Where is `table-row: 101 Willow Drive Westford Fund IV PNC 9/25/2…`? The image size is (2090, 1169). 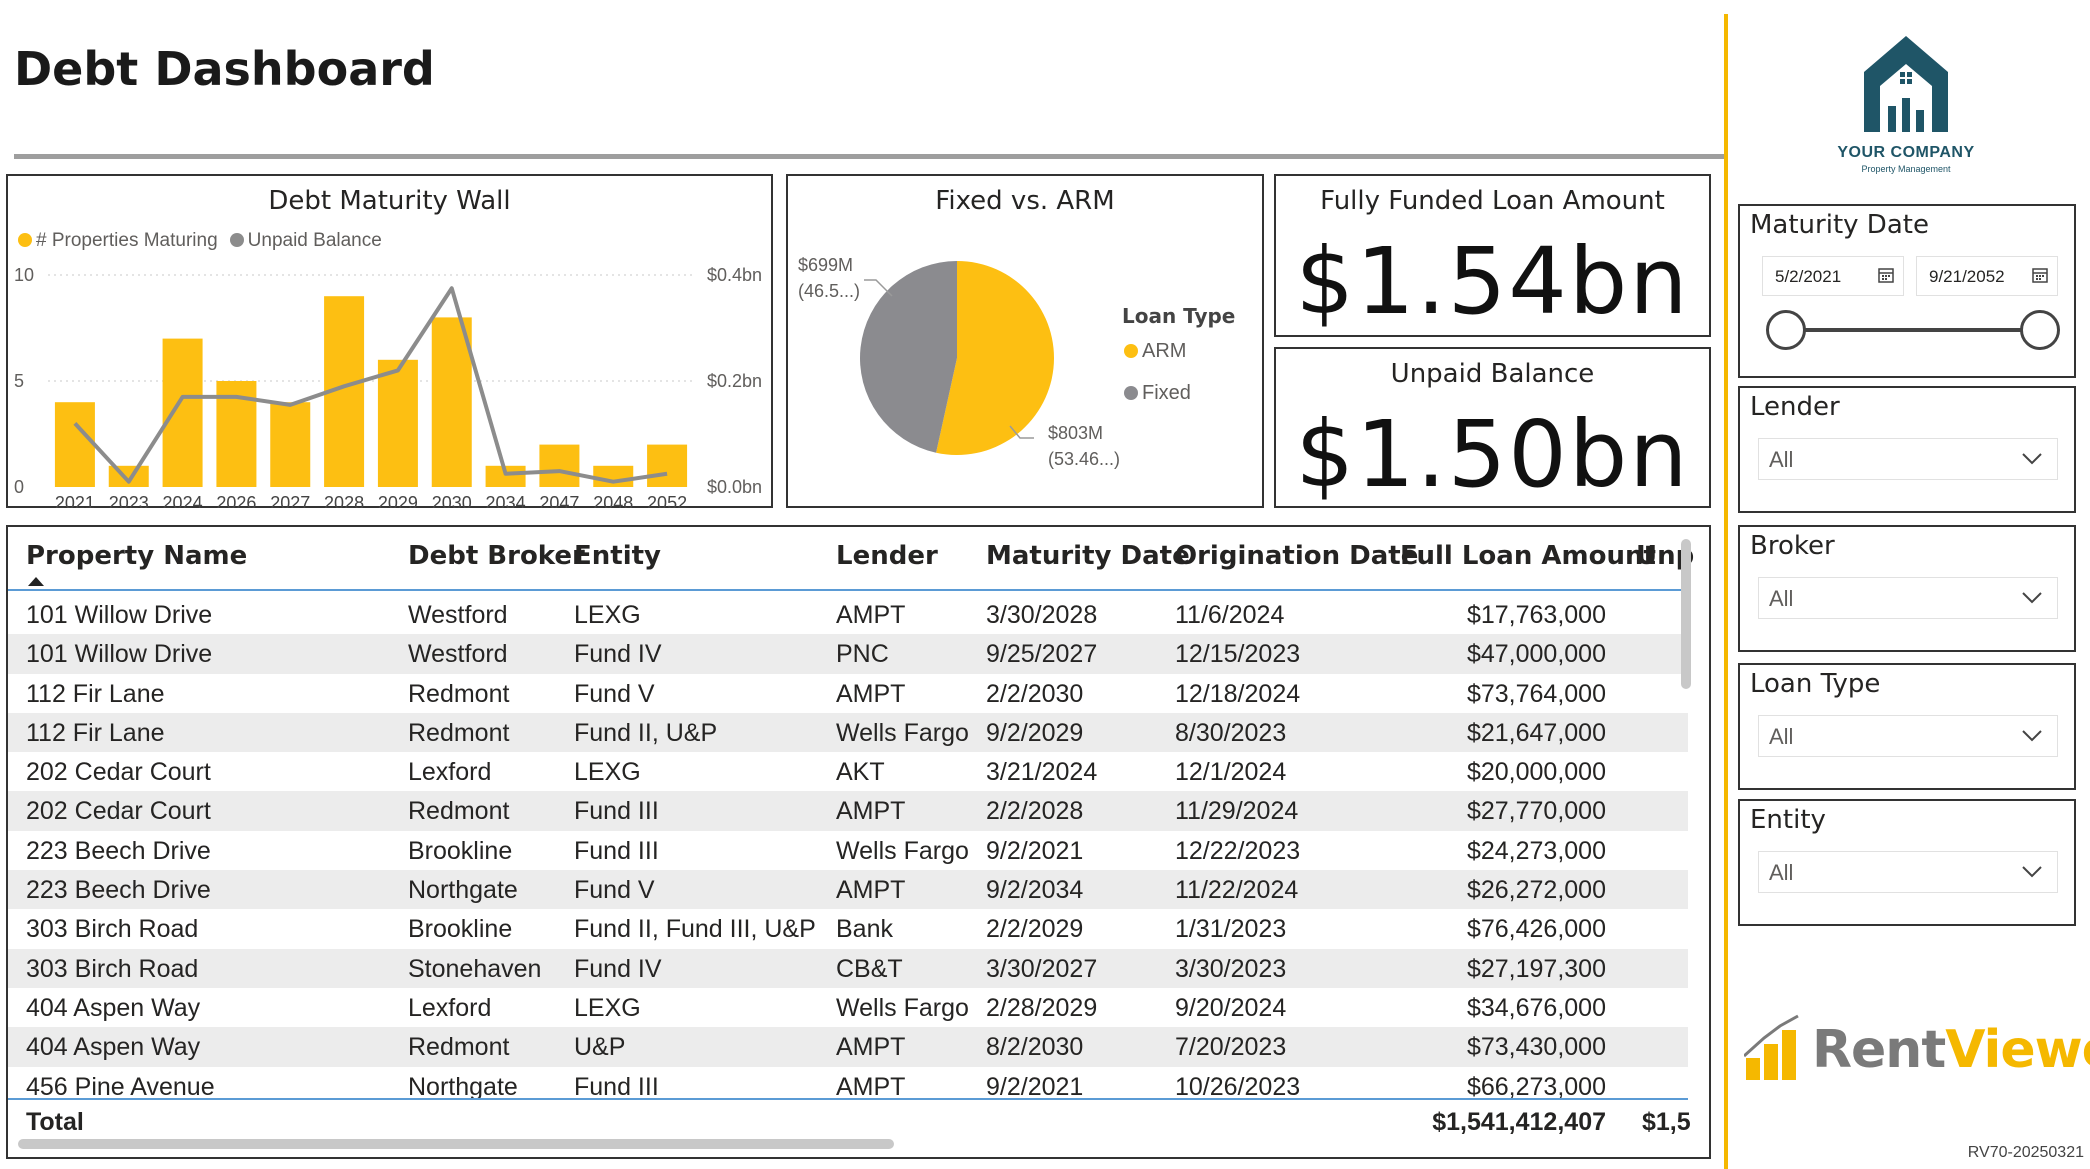
table-row: 101 Willow Drive Westford Fund IV PNC 9/25/2… is located at coordinates (848, 654).